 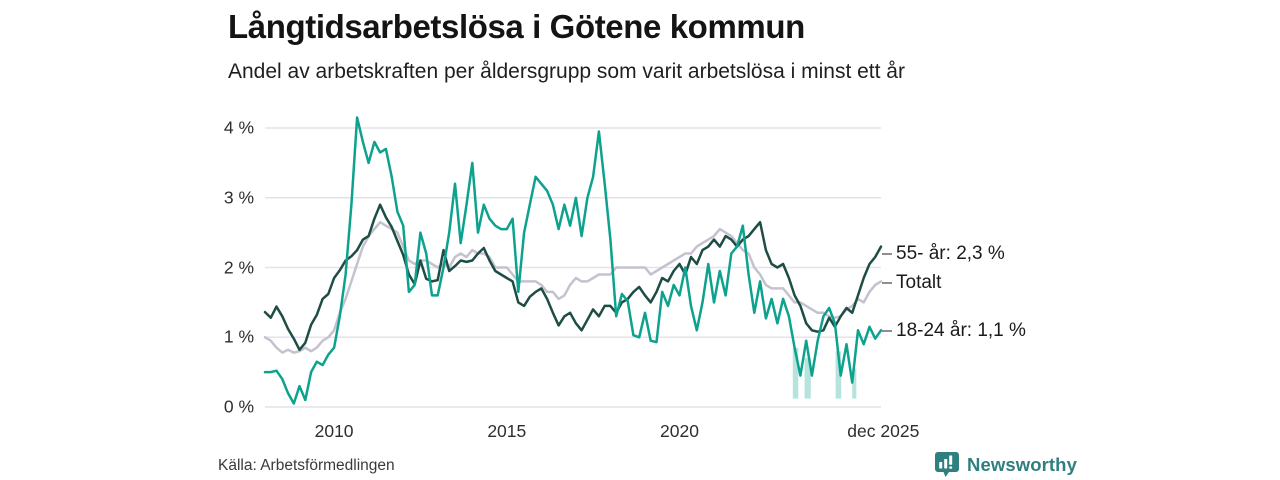 What do you see at coordinates (238, 267) in the screenshot?
I see `y-axis-tick-label: 2 %` at bounding box center [238, 267].